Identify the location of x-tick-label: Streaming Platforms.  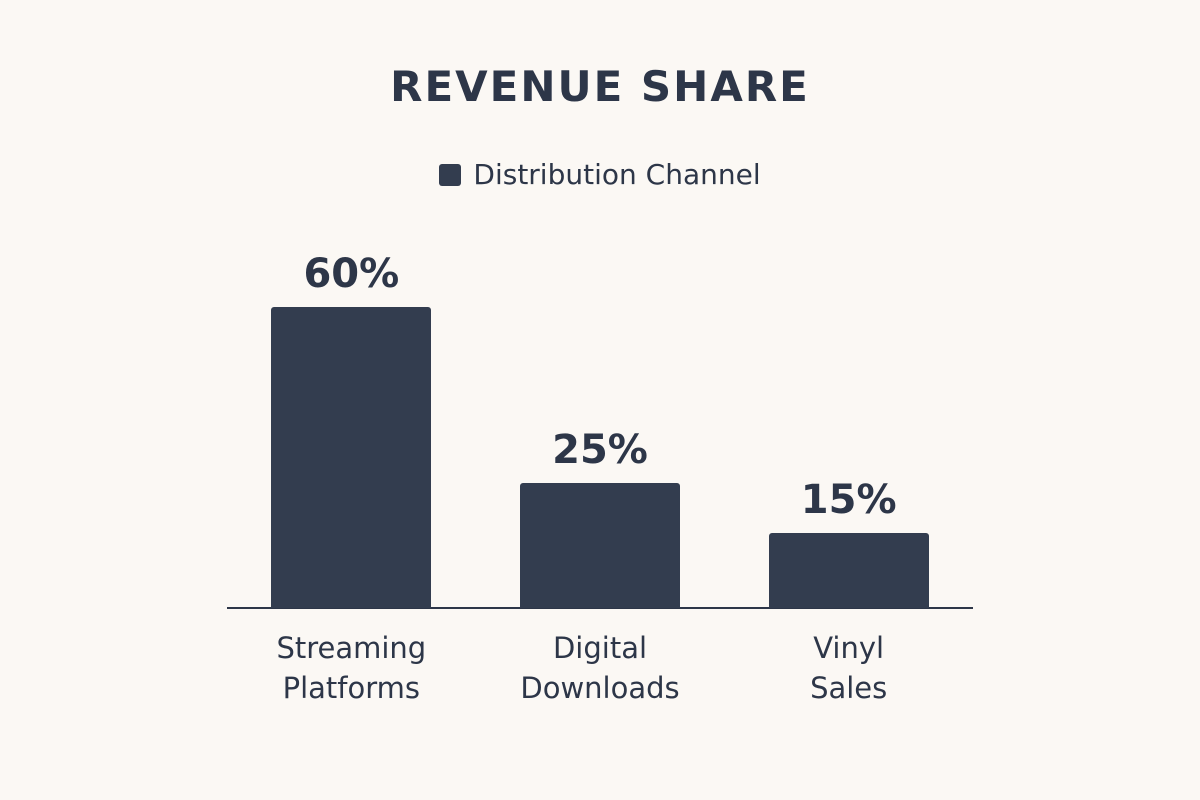
(351, 668).